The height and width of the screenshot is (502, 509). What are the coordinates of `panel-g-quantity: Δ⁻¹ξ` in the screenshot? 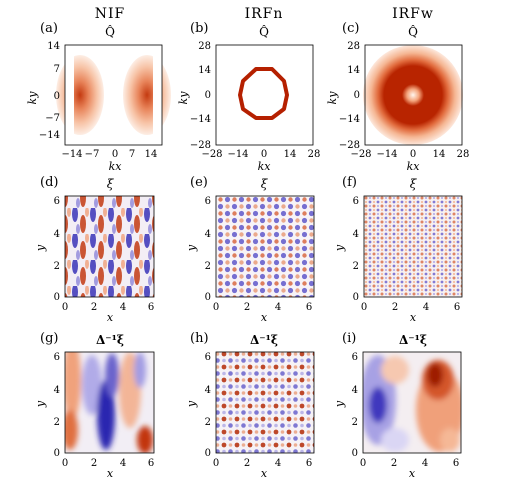 It's located at (110, 340).